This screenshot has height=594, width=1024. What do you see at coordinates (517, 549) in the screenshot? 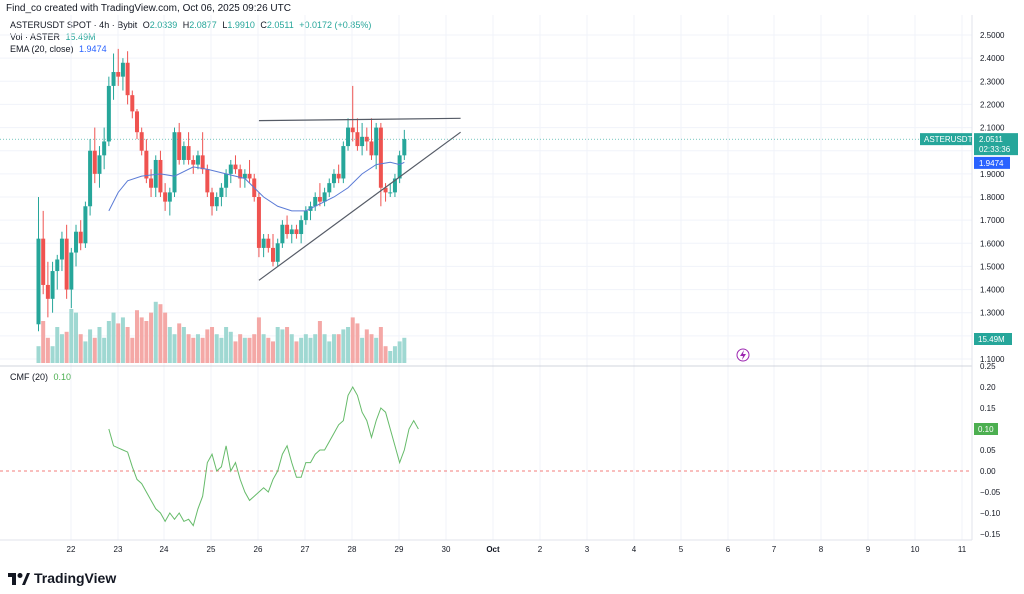
I see `time-axis: 22 23 24 25 26 27 28 29 30 Oct 2 3 4 5 6 7 8 9 10 11` at bounding box center [517, 549].